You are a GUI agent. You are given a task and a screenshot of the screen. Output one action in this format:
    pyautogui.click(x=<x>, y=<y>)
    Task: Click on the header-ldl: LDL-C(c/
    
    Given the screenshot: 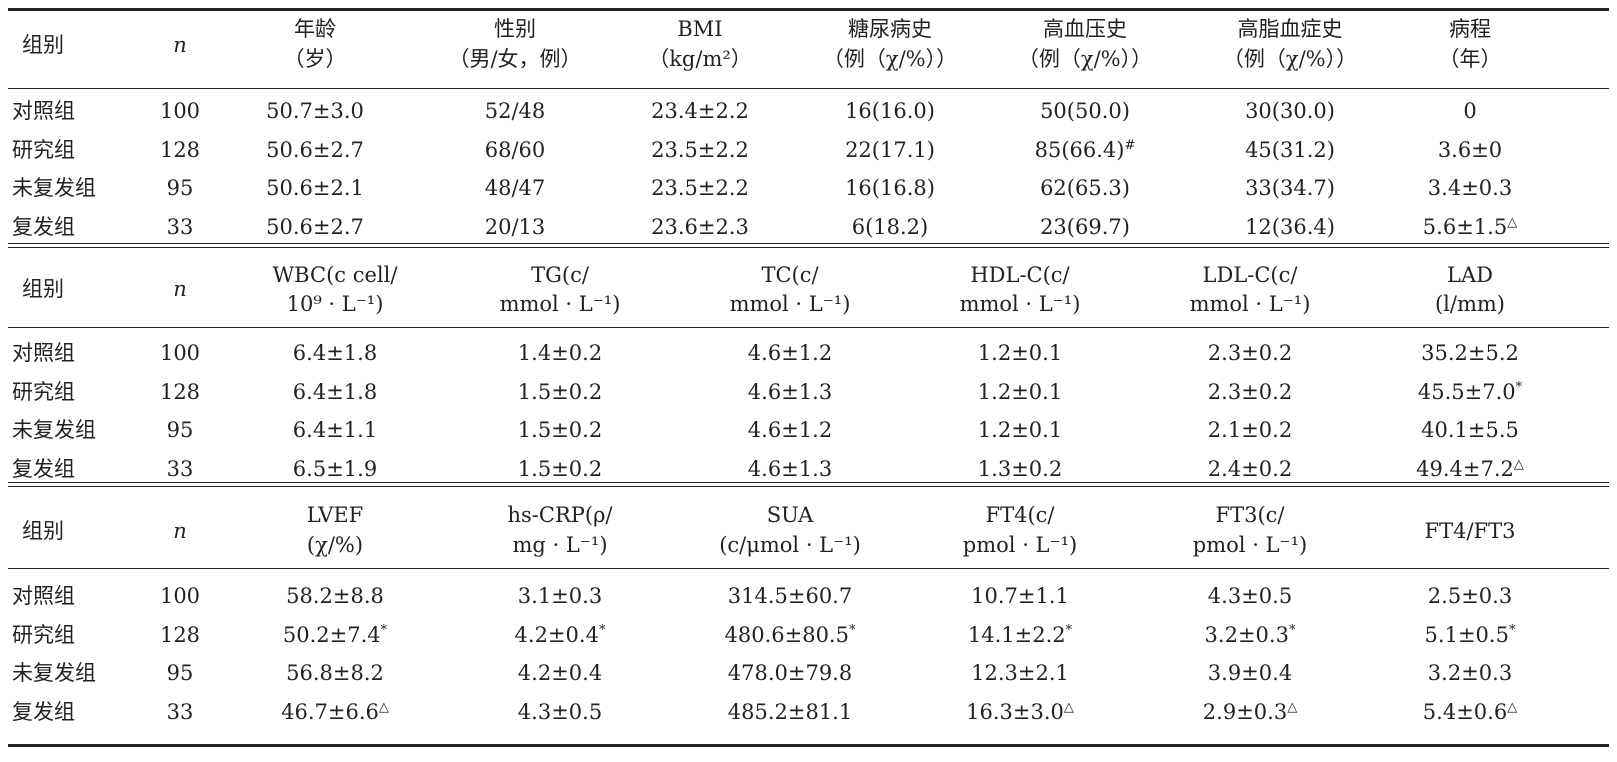 What is the action you would take?
    pyautogui.click(x=1250, y=275)
    